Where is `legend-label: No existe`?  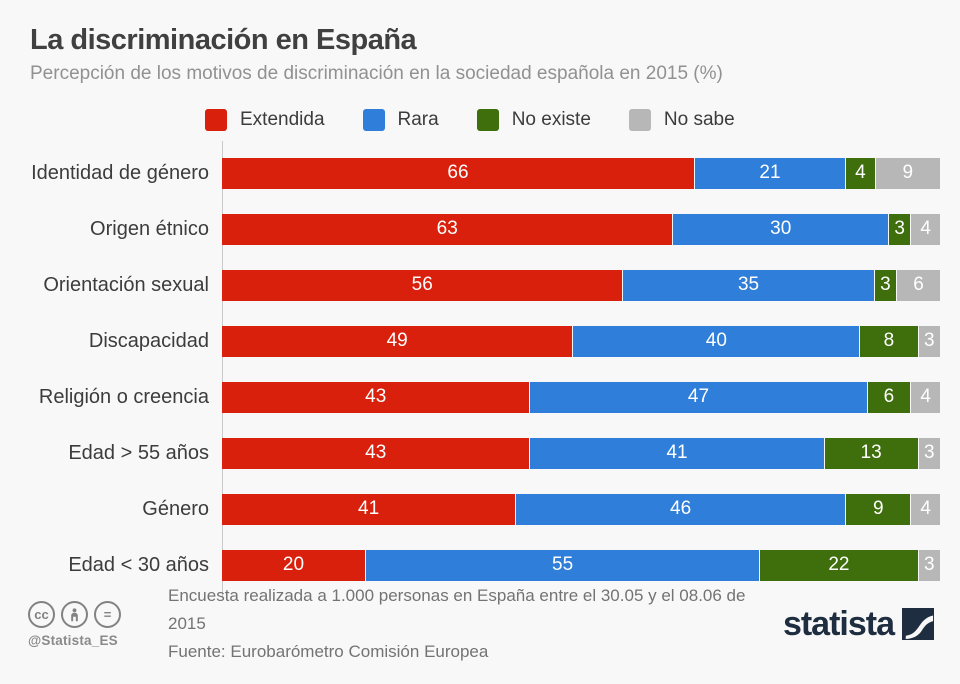
legend-label: No existe is located at coordinates (551, 119).